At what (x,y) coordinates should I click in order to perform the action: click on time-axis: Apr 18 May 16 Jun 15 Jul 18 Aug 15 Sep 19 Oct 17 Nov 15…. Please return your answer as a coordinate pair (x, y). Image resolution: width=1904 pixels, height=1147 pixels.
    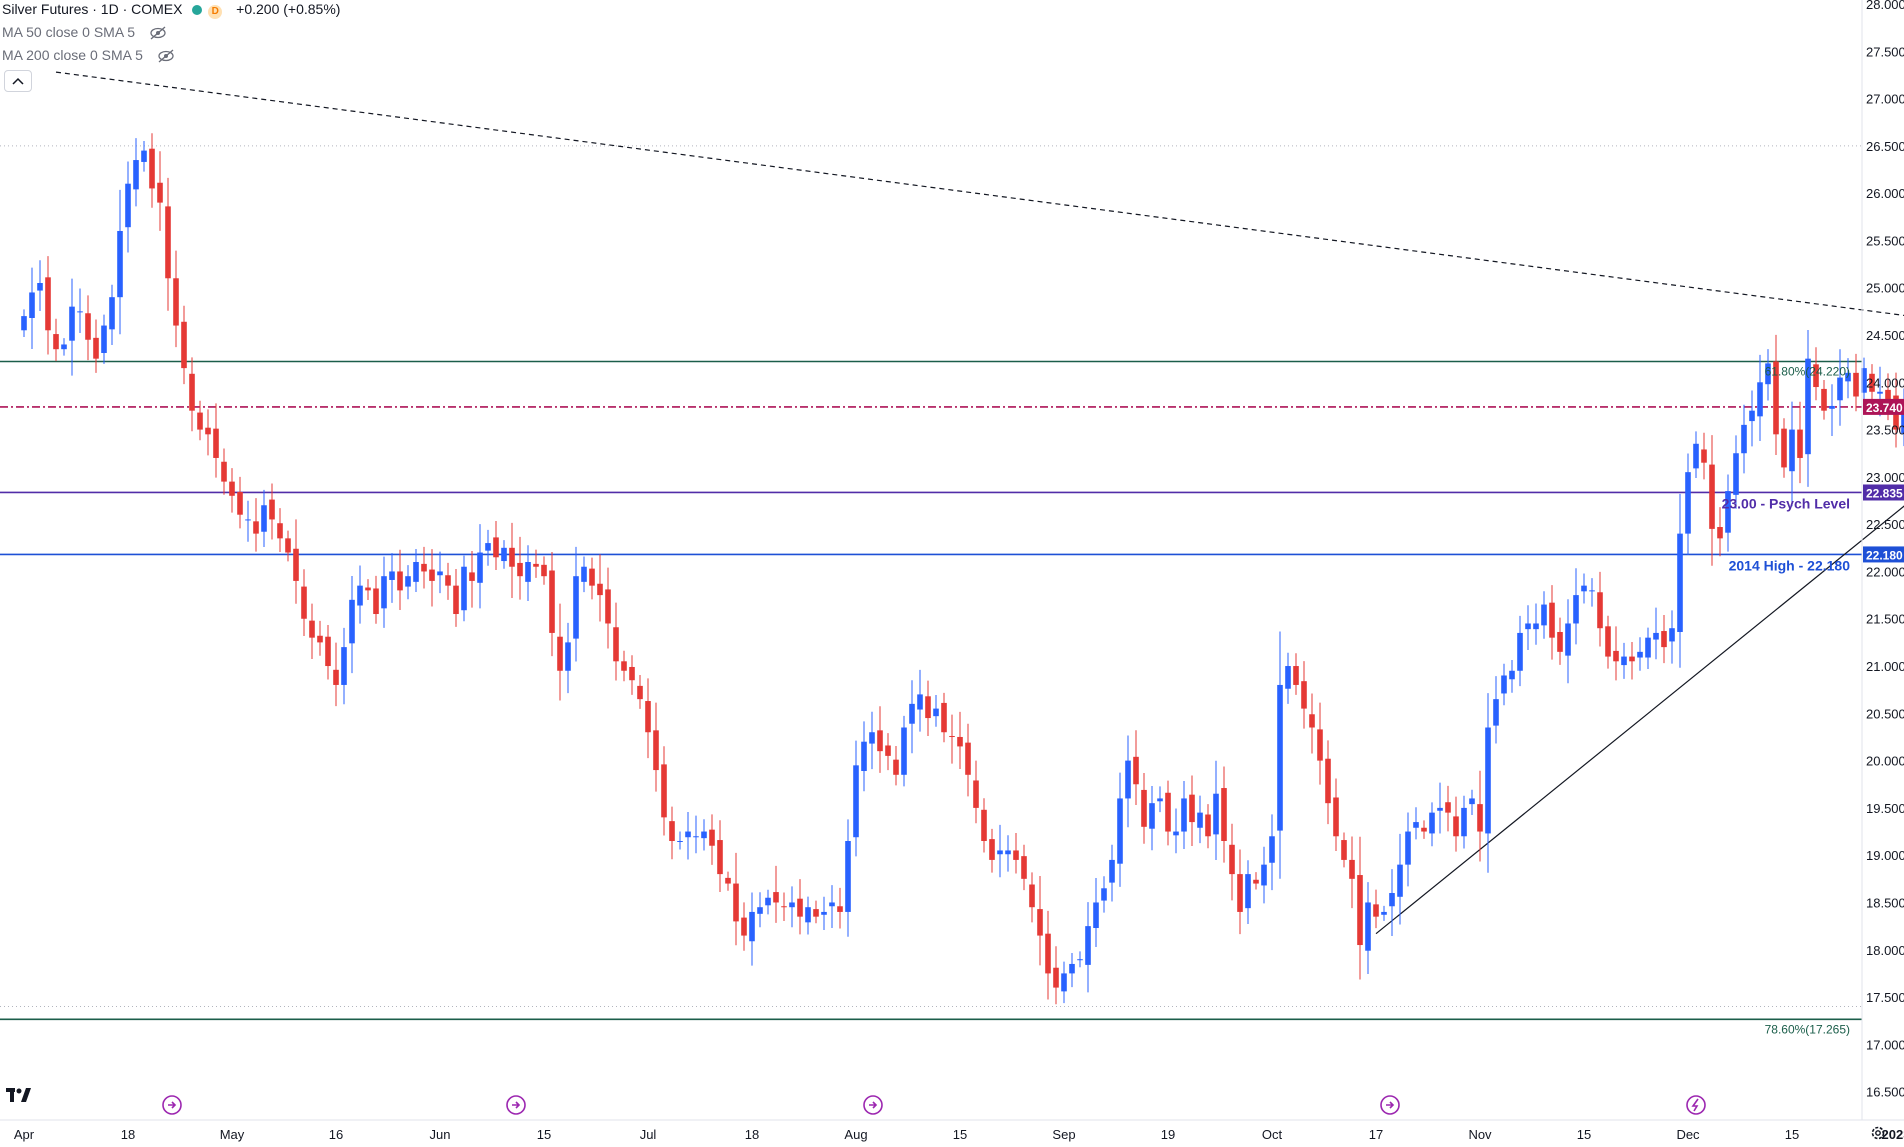
    Looking at the image, I should click on (952, 1118).